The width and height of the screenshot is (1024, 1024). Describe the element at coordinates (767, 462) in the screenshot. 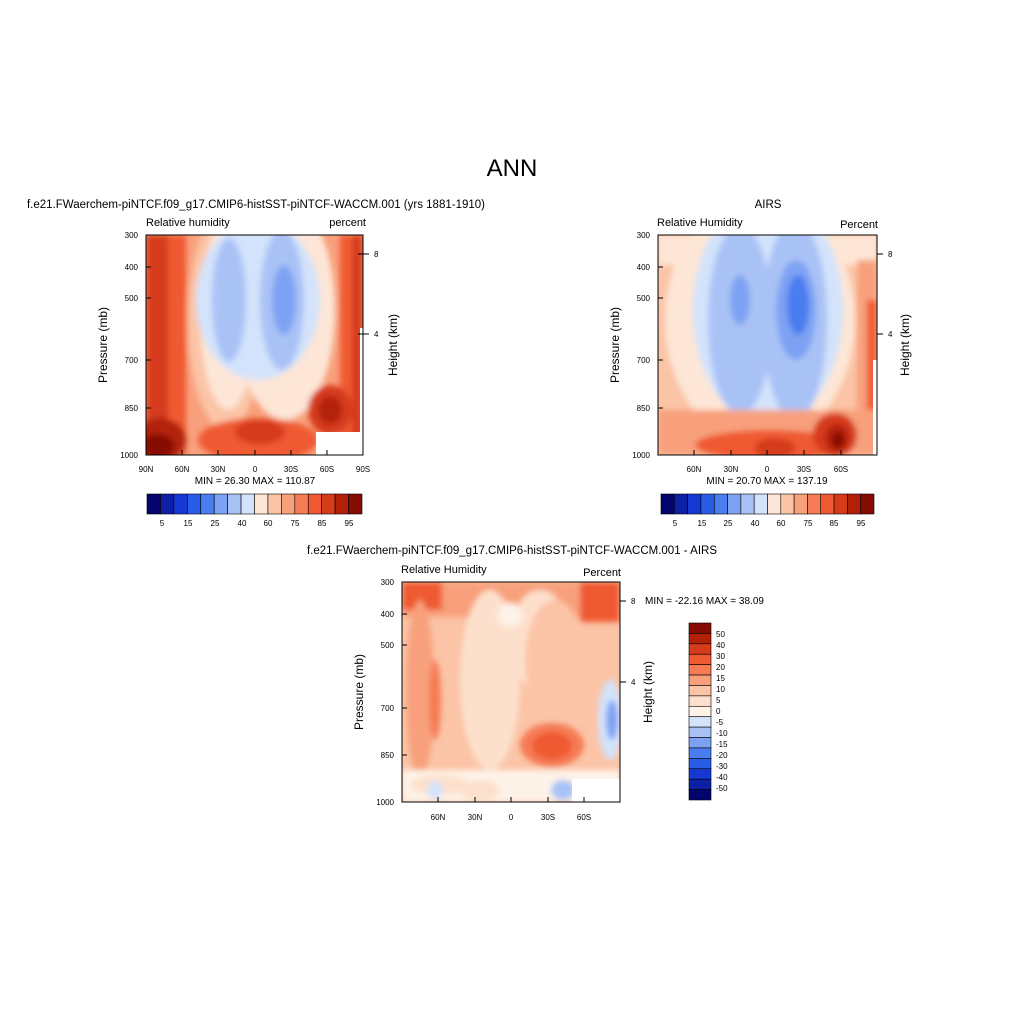

I see `x-ticks: 60N 30N 0 30S 60S` at that location.